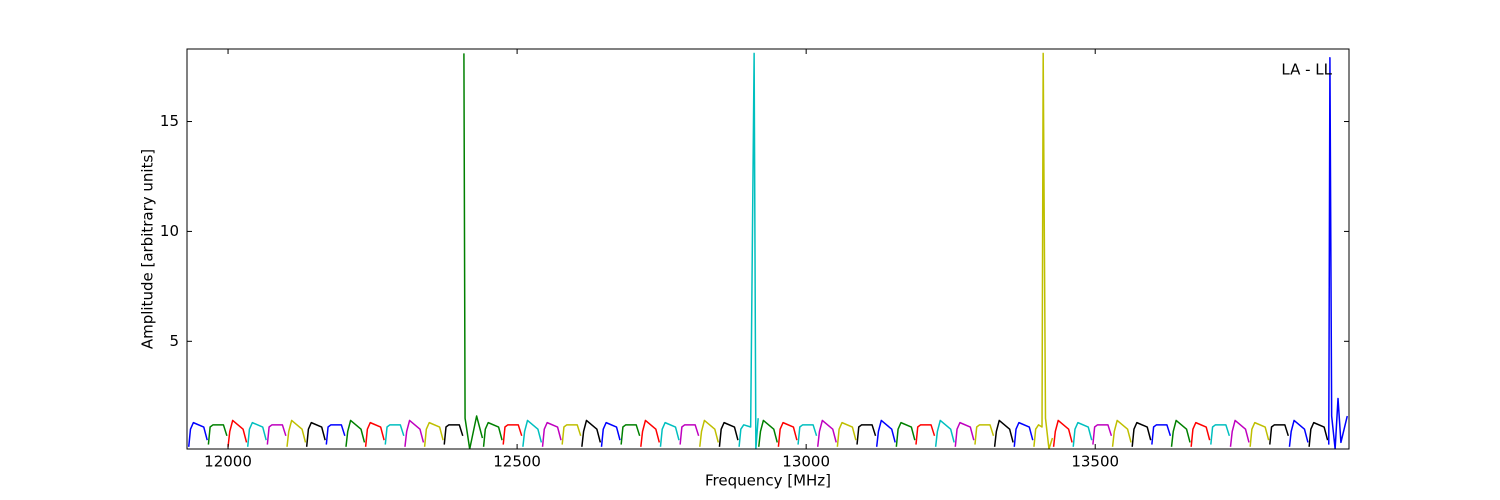 The height and width of the screenshot is (500, 1500). What do you see at coordinates (169, 121) in the screenshot?
I see `y-tick-label: 15` at bounding box center [169, 121].